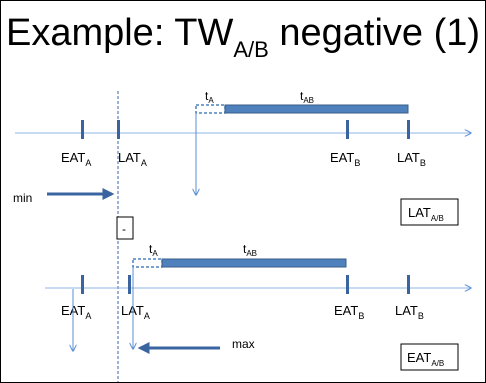 This screenshot has height=383, width=486. What do you see at coordinates (409, 312) in the screenshot?
I see `bottom-label-lat-b: LATB` at bounding box center [409, 312].